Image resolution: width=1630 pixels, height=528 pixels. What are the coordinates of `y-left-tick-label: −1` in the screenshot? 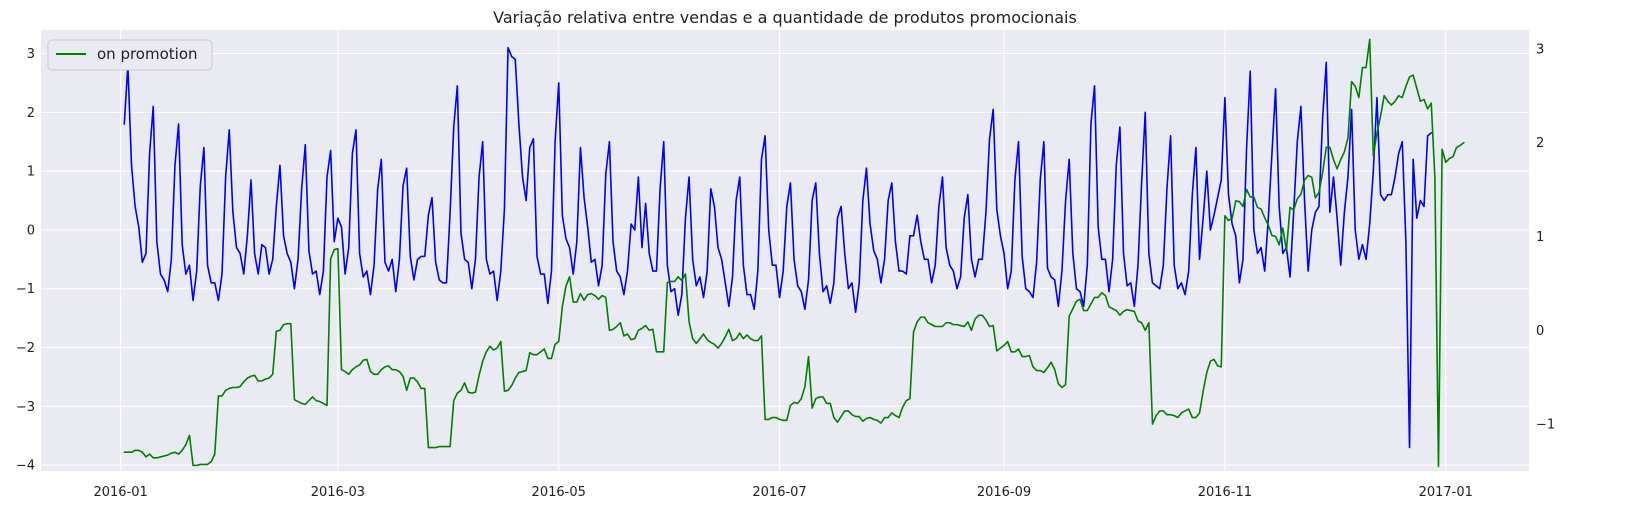 It's located at (25, 289).